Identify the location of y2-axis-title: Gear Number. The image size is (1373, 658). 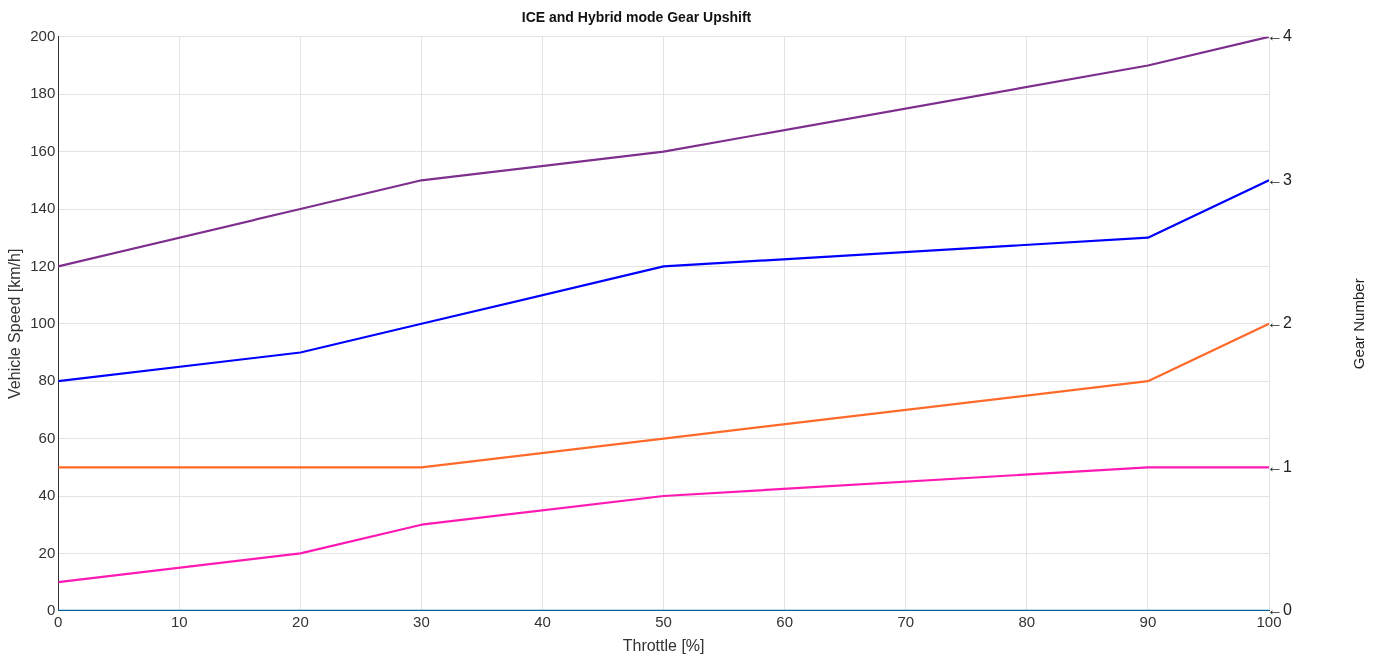
(1359, 324).